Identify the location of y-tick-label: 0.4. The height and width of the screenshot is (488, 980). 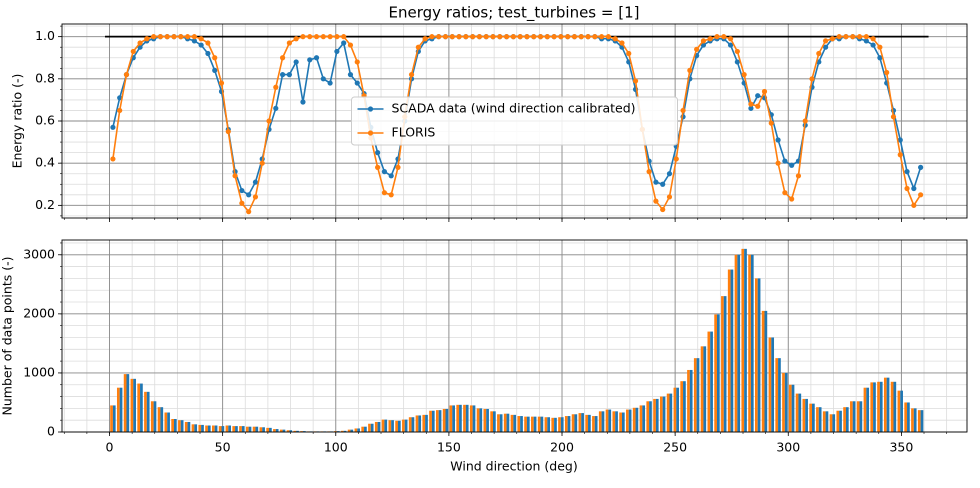
(45, 162).